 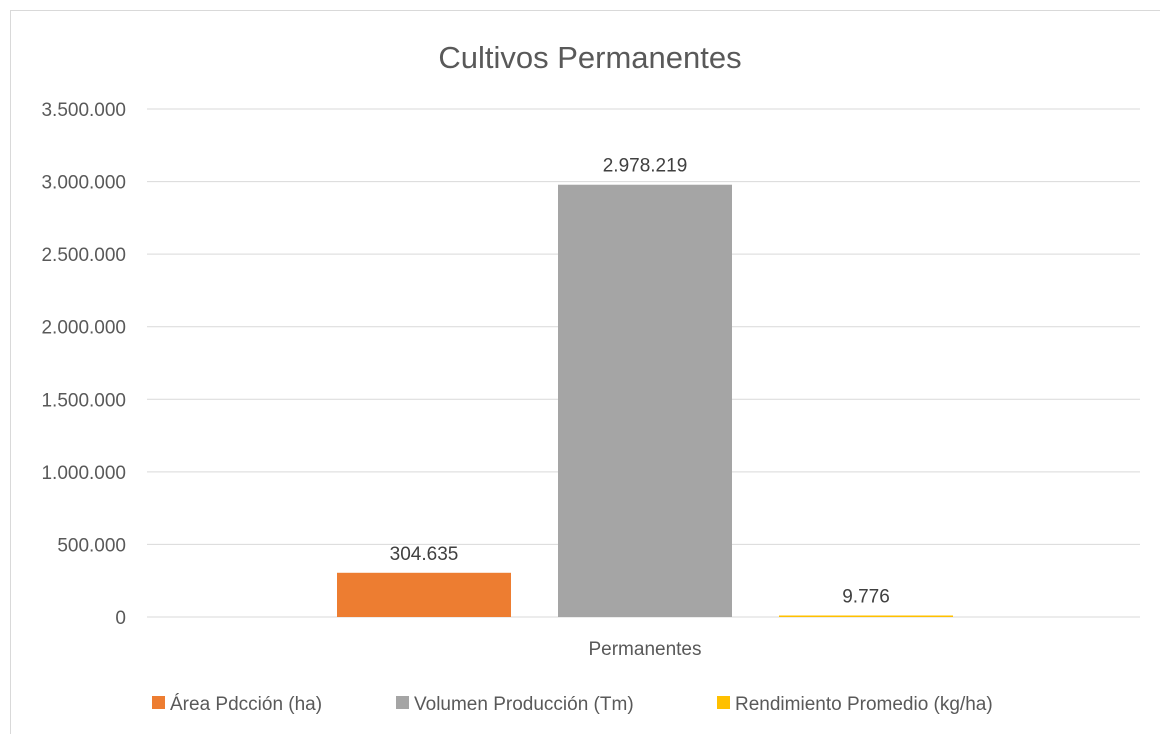 What do you see at coordinates (83, 110) in the screenshot?
I see `y-tick-label: 3.500.000` at bounding box center [83, 110].